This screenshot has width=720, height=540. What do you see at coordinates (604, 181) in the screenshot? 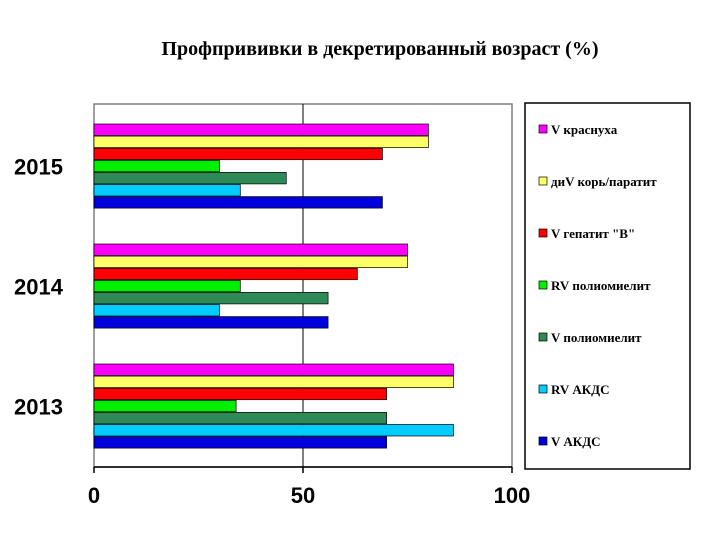
I see `legend-label-2: диV корь/паратит` at bounding box center [604, 181].